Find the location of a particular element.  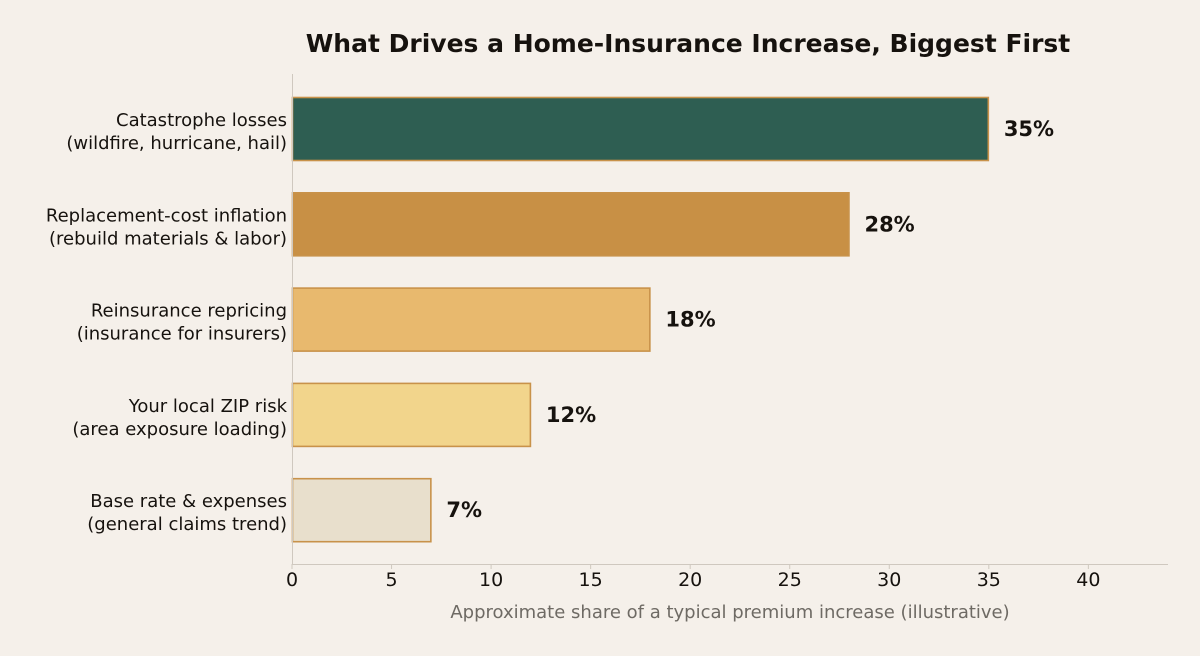

x-tick-label-40: 40 is located at coordinates (1088, 580).